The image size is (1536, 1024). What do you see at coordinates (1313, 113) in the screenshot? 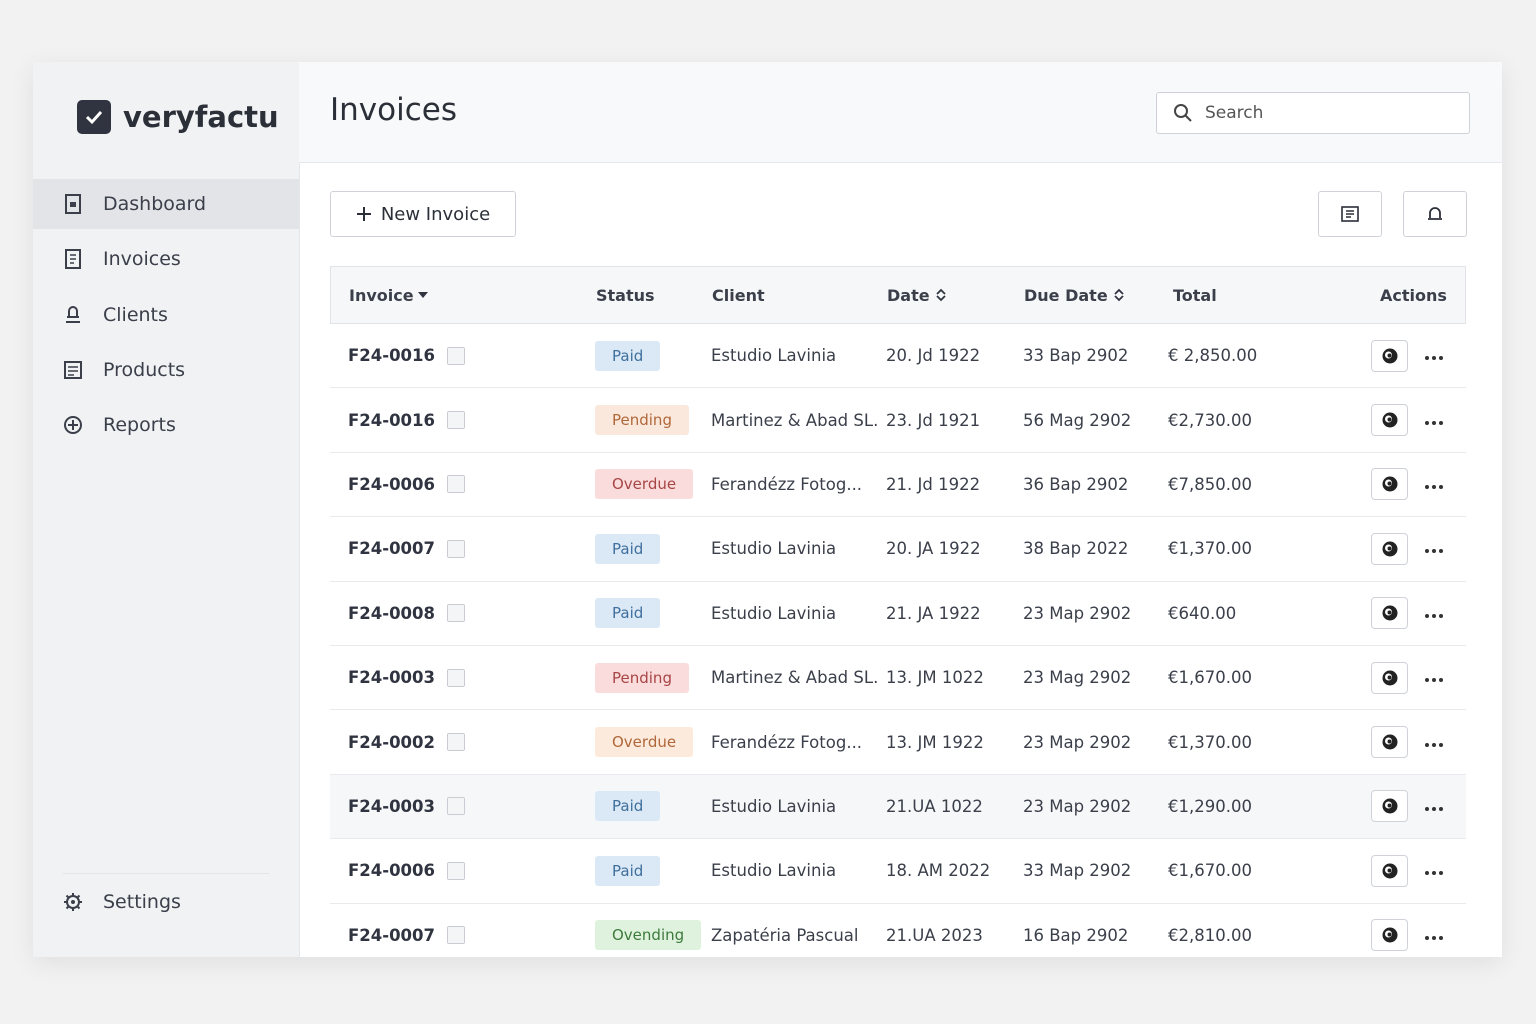
I see `search-box: Search` at bounding box center [1313, 113].